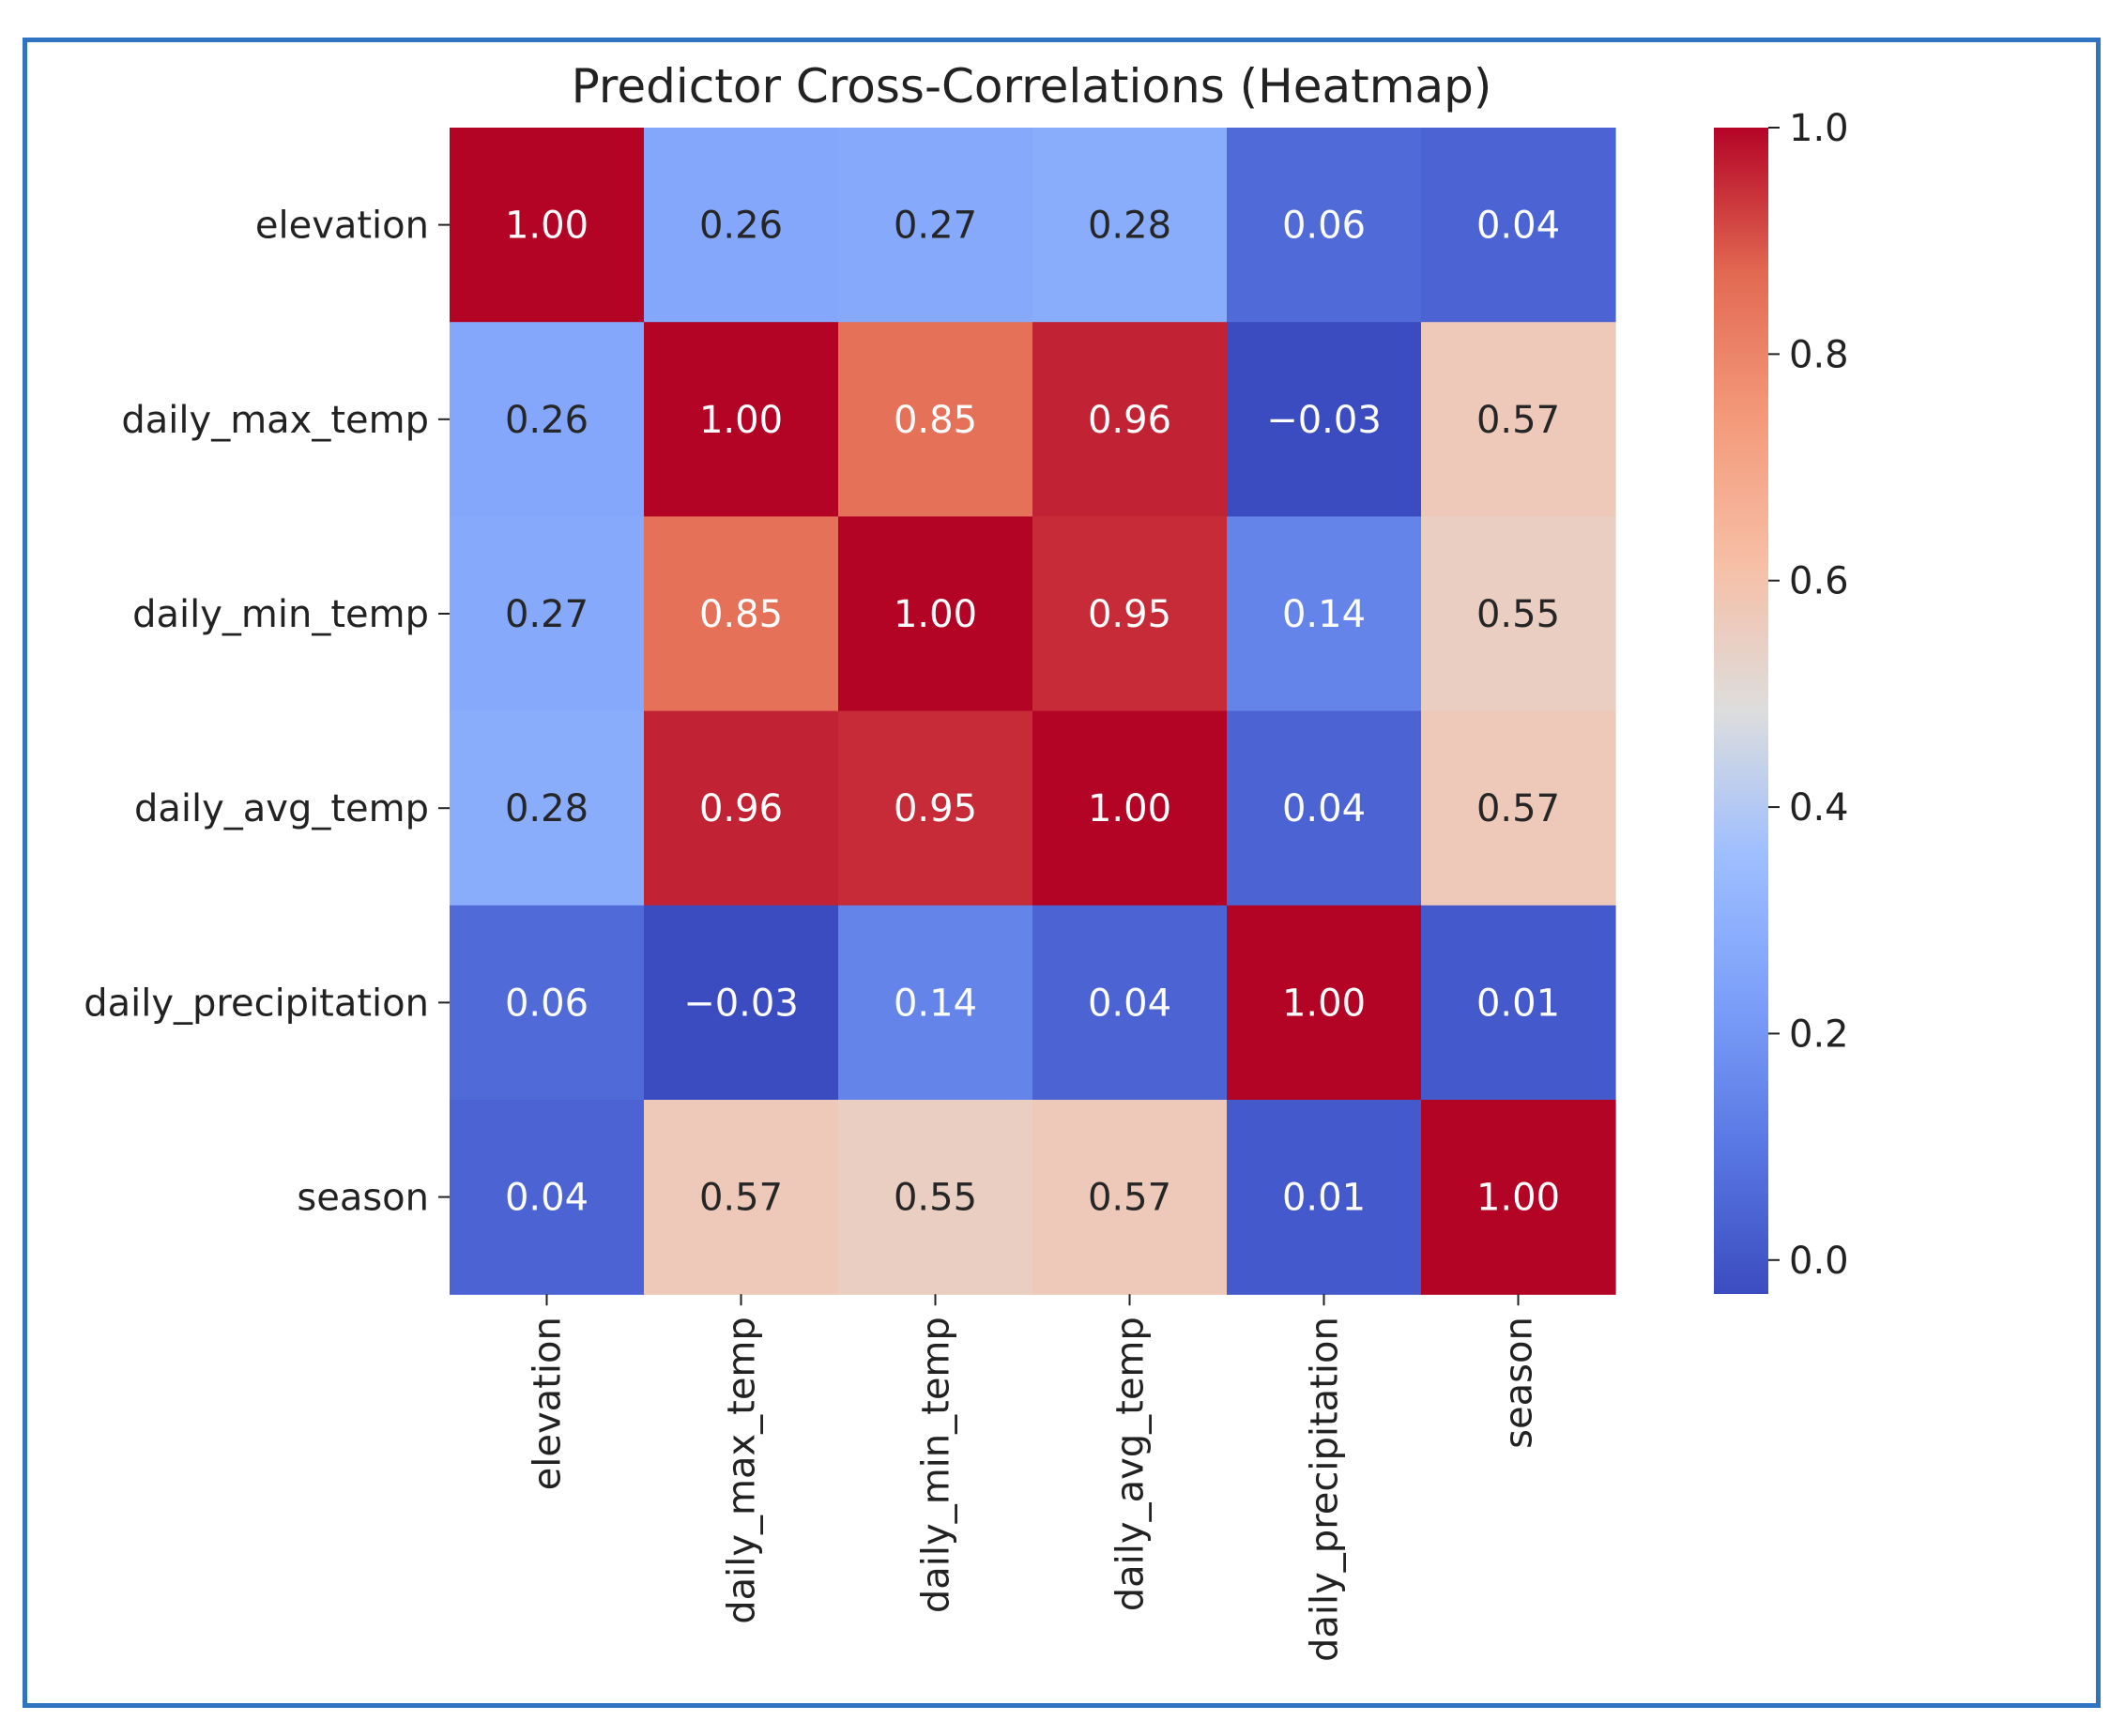  I want to click on row-tick-label: season, so click(363, 1198).